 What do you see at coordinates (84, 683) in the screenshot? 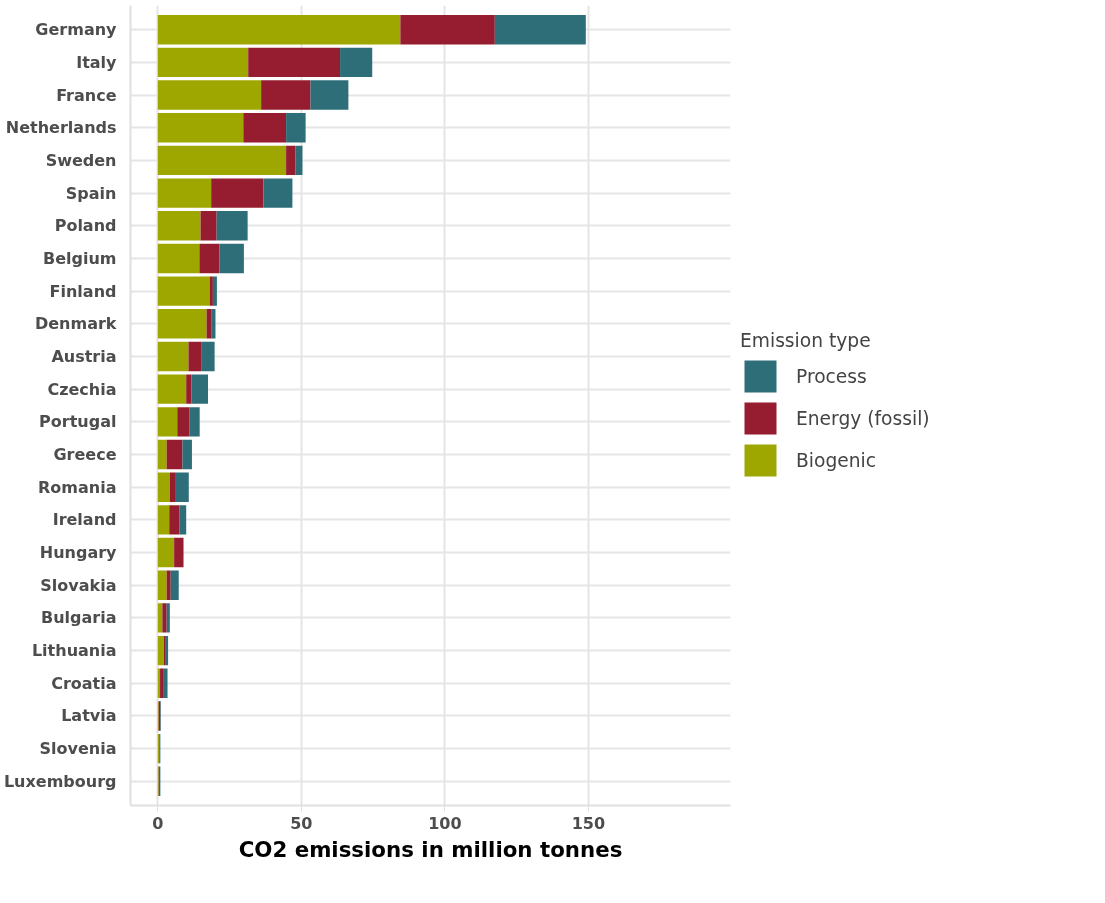
I see `y-tick-label: Croatia` at bounding box center [84, 683].